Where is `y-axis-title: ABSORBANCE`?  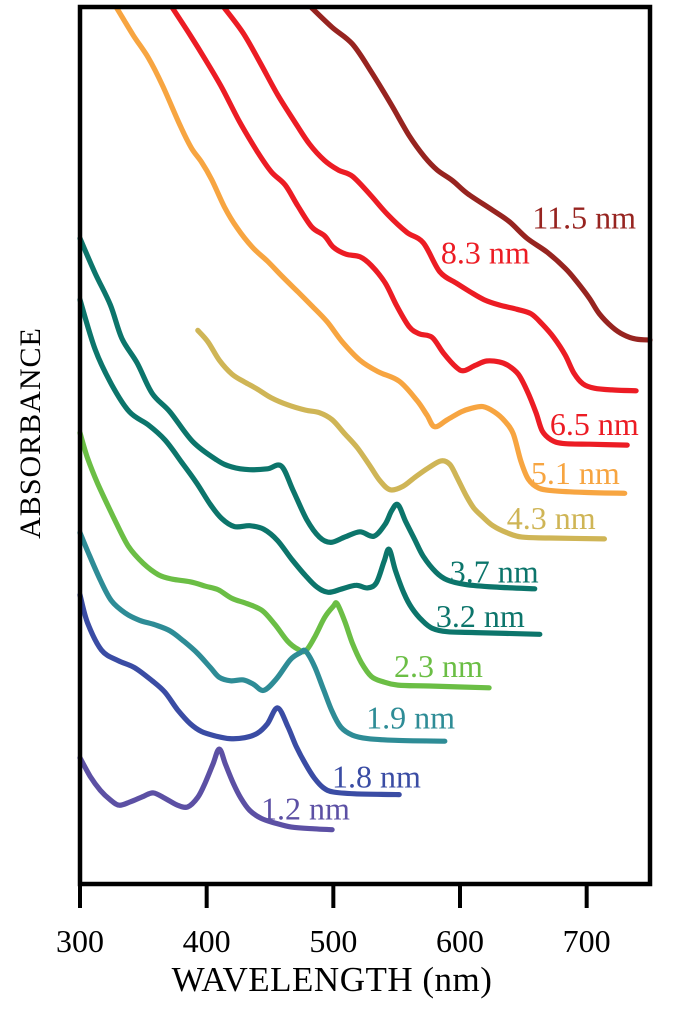
y-axis-title: ABSORBANCE is located at coordinates (30, 433).